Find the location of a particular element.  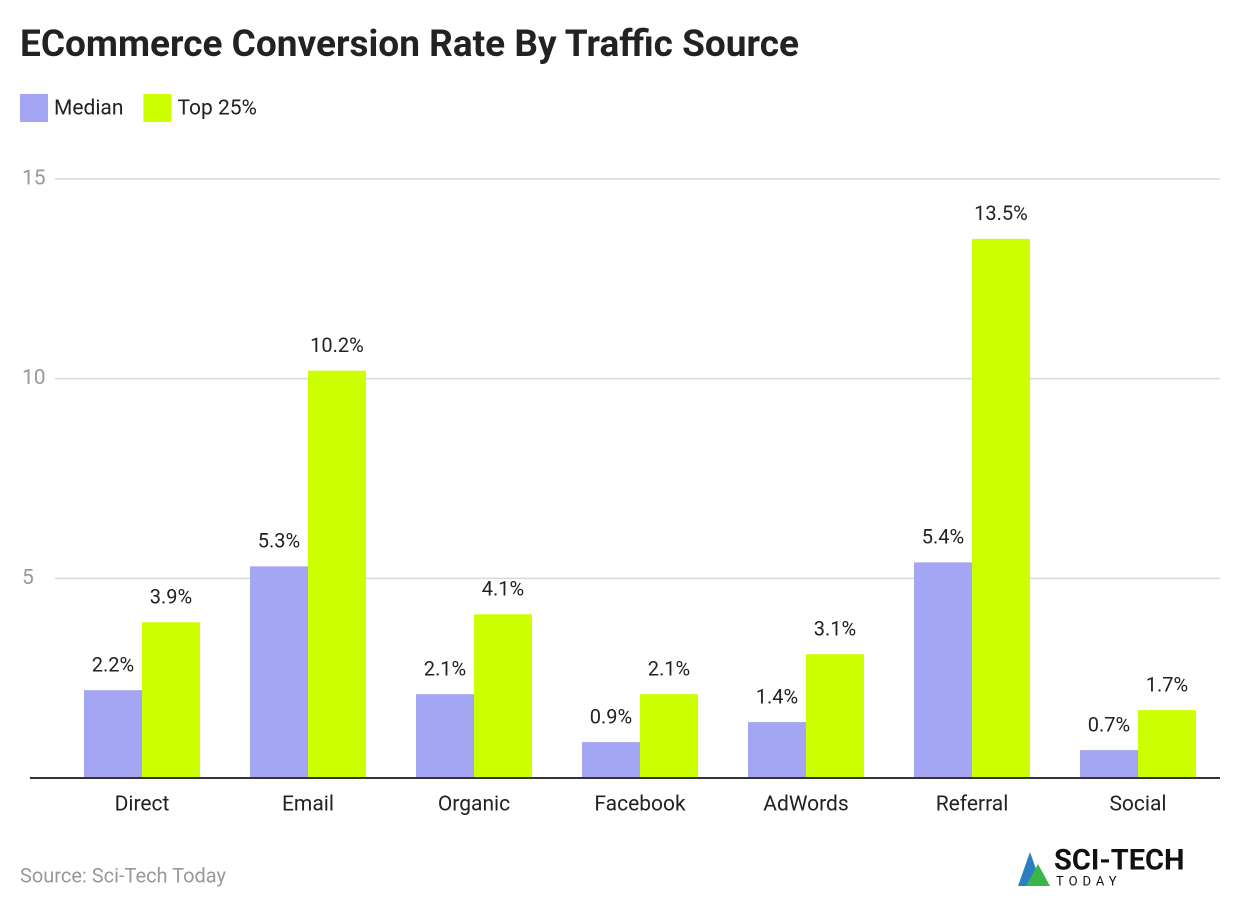

value-label: 10.2% is located at coordinates (337, 345).